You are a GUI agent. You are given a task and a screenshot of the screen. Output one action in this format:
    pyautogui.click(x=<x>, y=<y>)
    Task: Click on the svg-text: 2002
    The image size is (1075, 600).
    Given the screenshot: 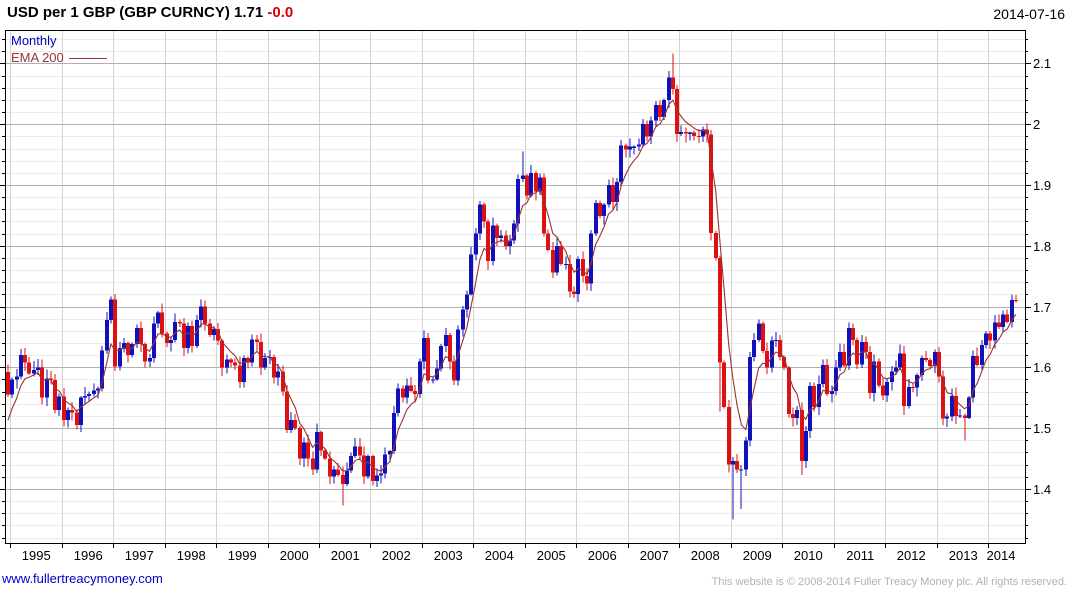 What is the action you would take?
    pyautogui.click(x=396, y=555)
    